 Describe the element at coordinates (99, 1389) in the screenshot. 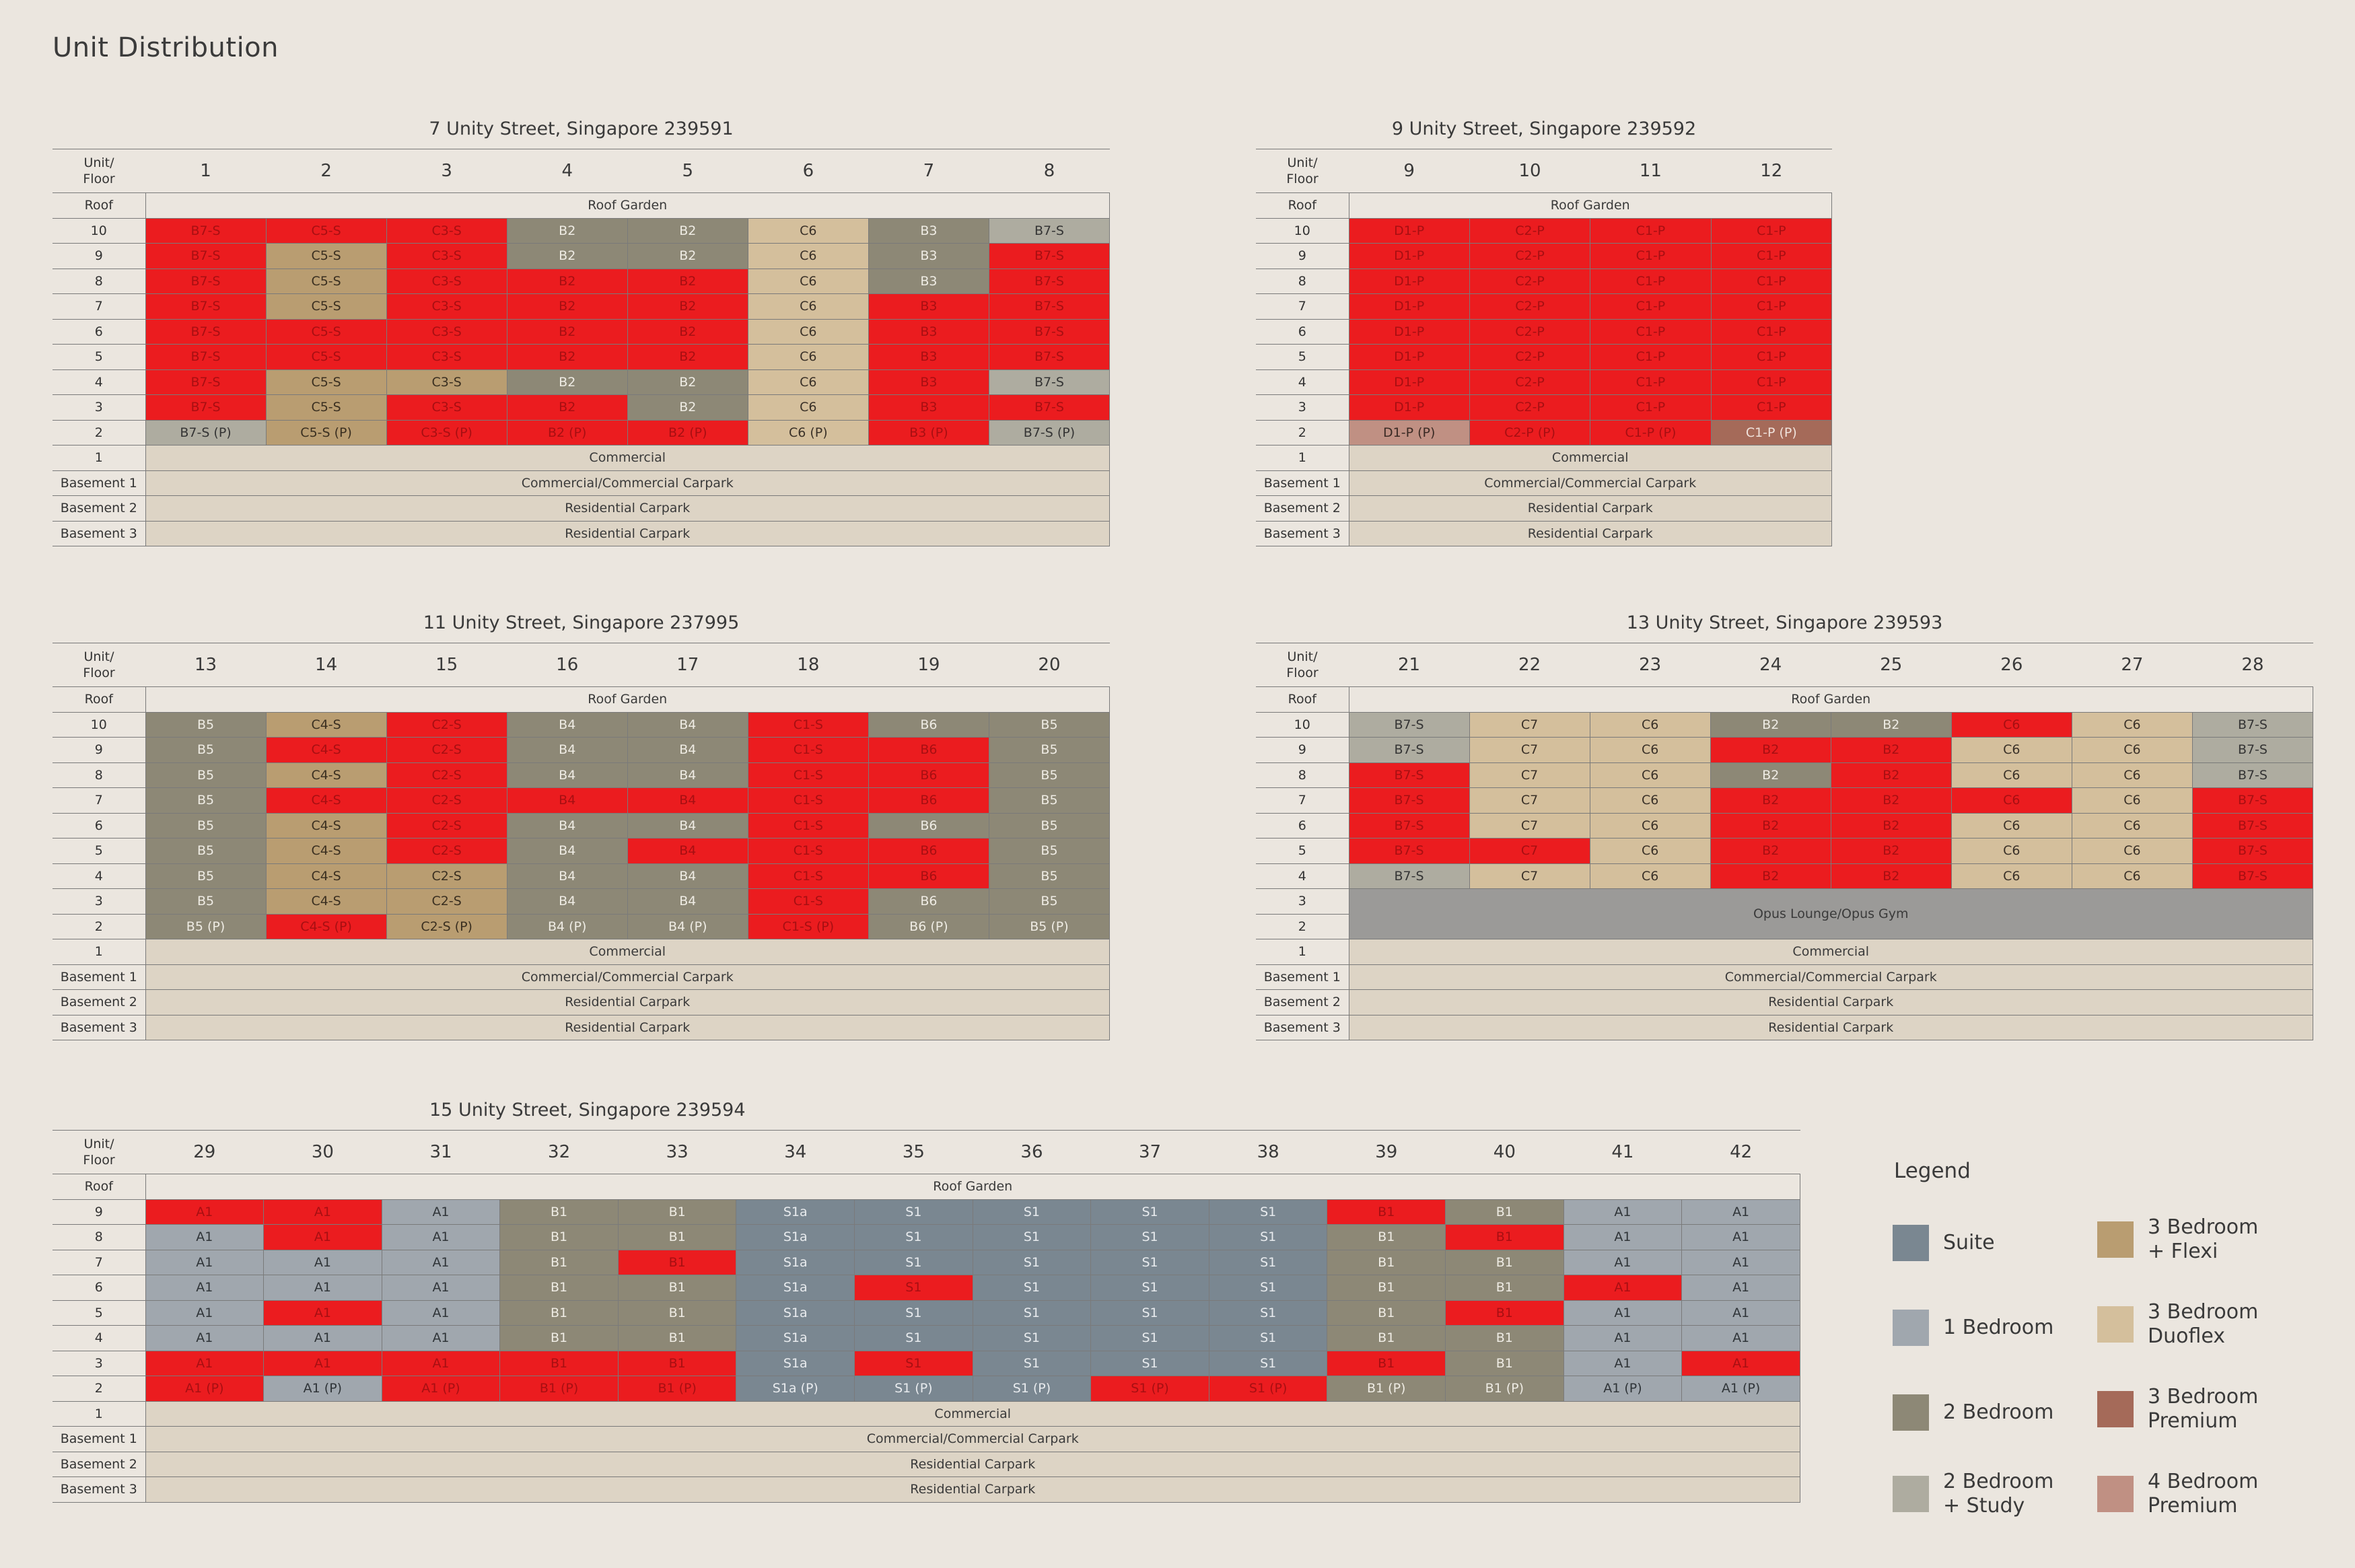

I see `floor-label: 2` at that location.